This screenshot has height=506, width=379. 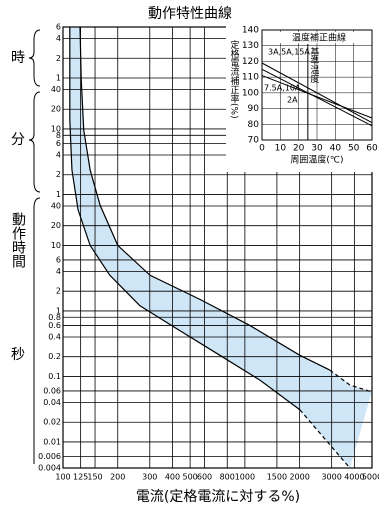 I want to click on y-tick-label: 90, so click(x=254, y=109).